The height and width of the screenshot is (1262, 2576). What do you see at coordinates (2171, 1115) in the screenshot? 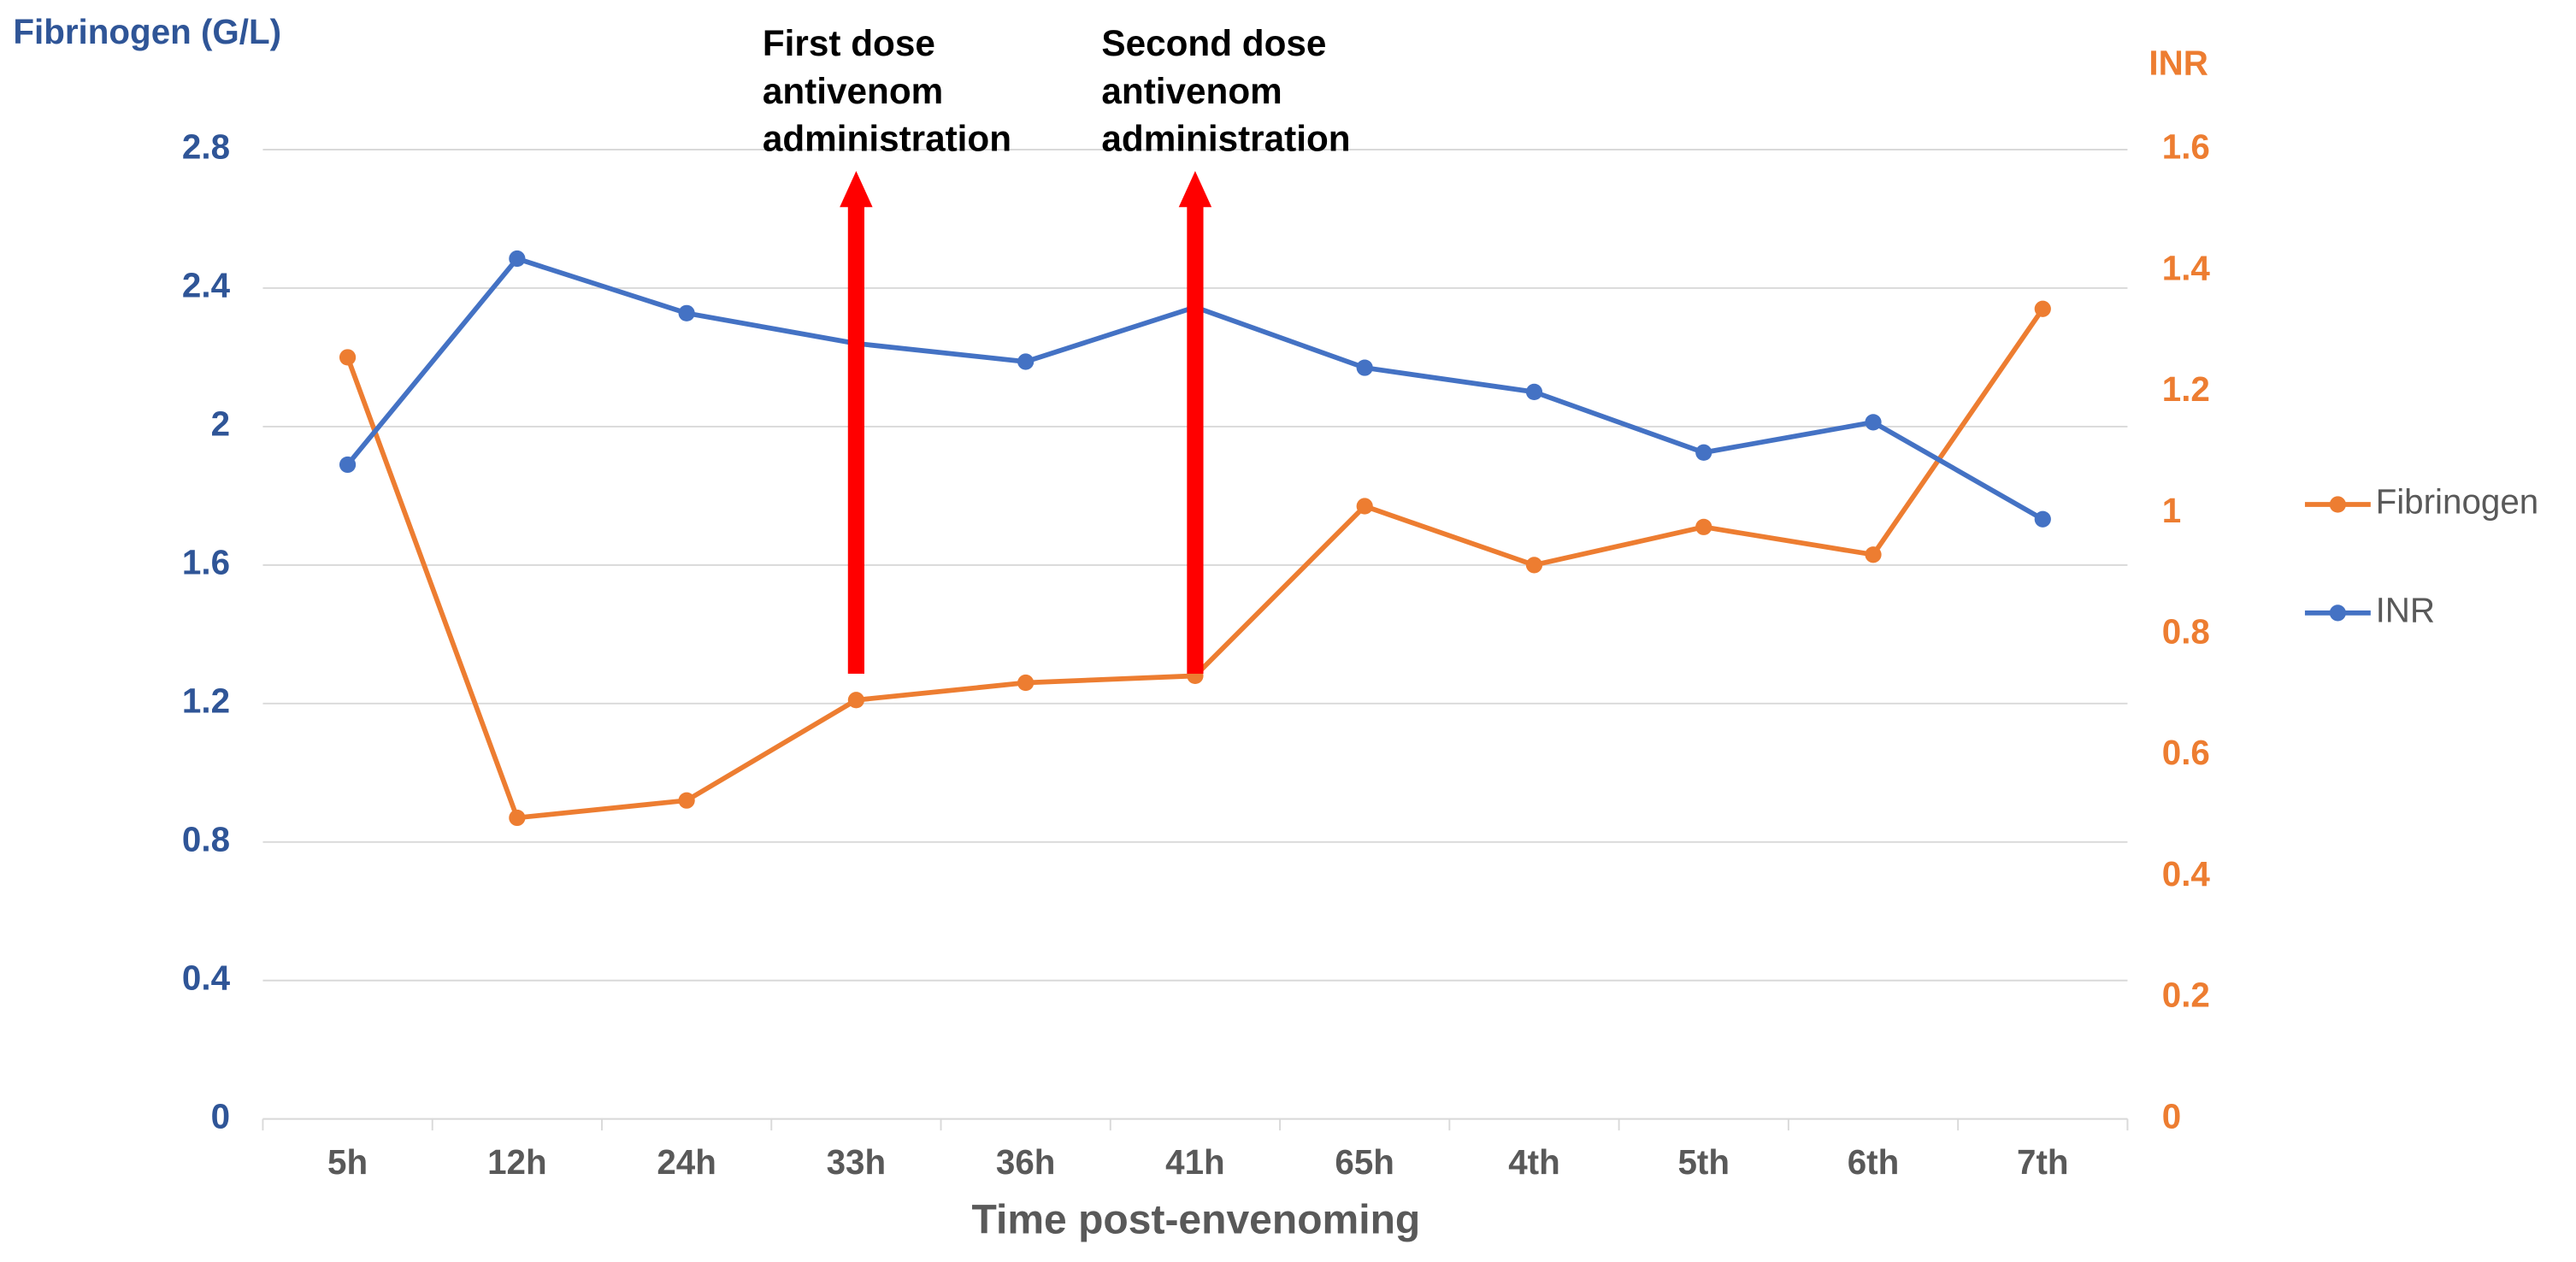
I see `y2-tick-label: 0` at bounding box center [2171, 1115].